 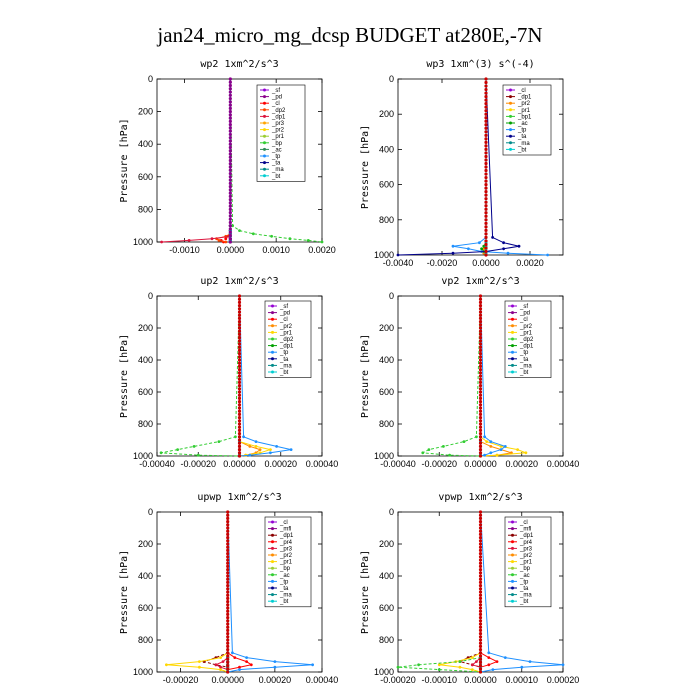 I want to click on legend-entry: _cl, so click(x=283, y=523).